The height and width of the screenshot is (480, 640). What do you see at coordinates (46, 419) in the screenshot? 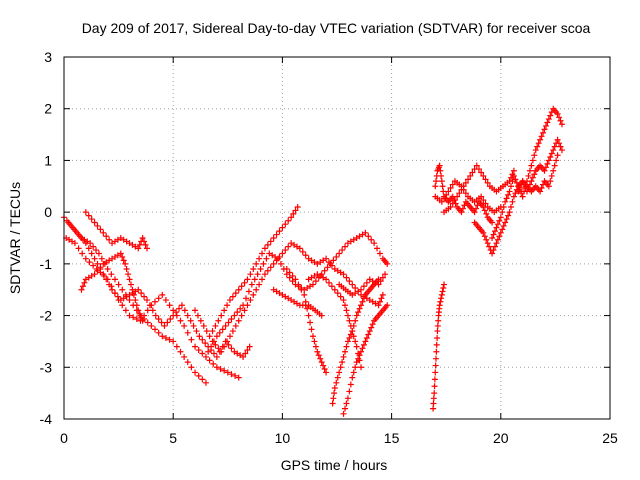
I see `y-tick-label: -4` at bounding box center [46, 419].